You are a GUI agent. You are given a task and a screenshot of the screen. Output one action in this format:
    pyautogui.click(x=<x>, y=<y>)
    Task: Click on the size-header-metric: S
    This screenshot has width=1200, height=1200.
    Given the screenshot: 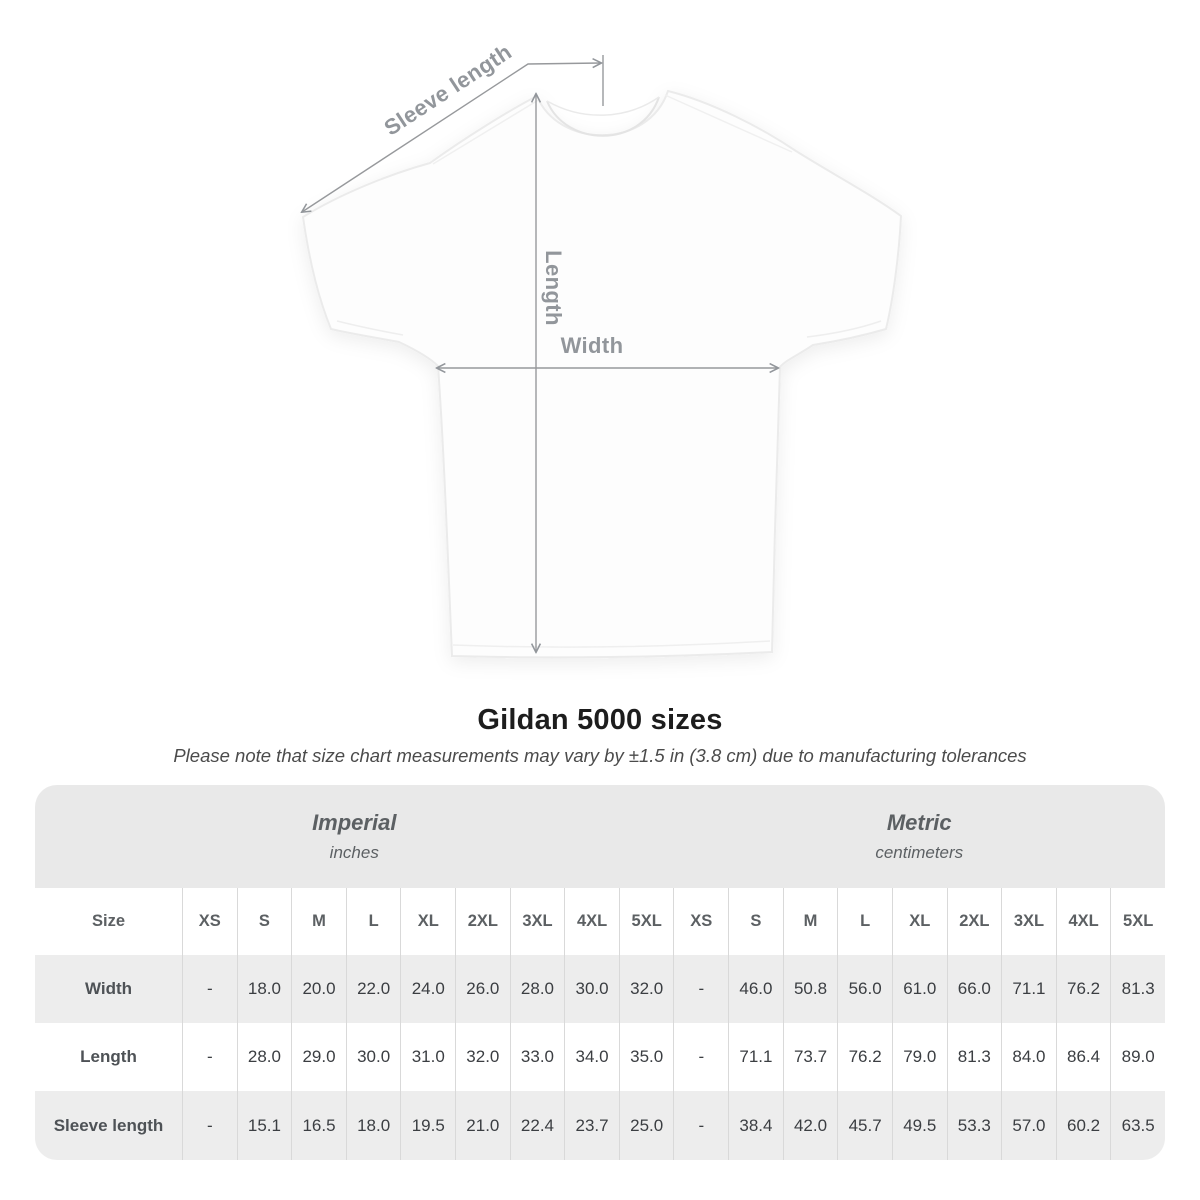 What is the action you would take?
    pyautogui.click(x=755, y=921)
    